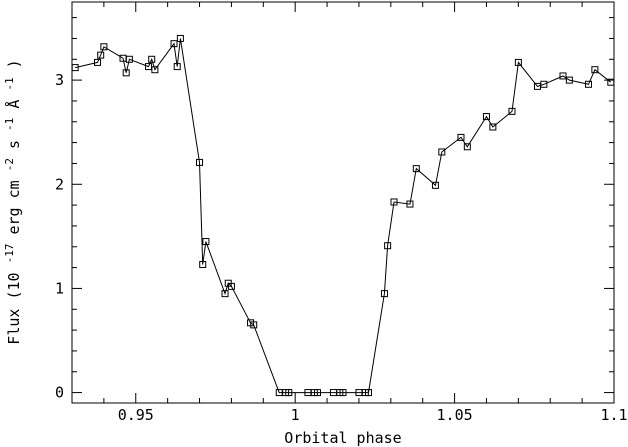 This screenshot has width=628, height=447. What do you see at coordinates (455, 415) in the screenshot?
I see `x-tick-label: 1.05` at bounding box center [455, 415].